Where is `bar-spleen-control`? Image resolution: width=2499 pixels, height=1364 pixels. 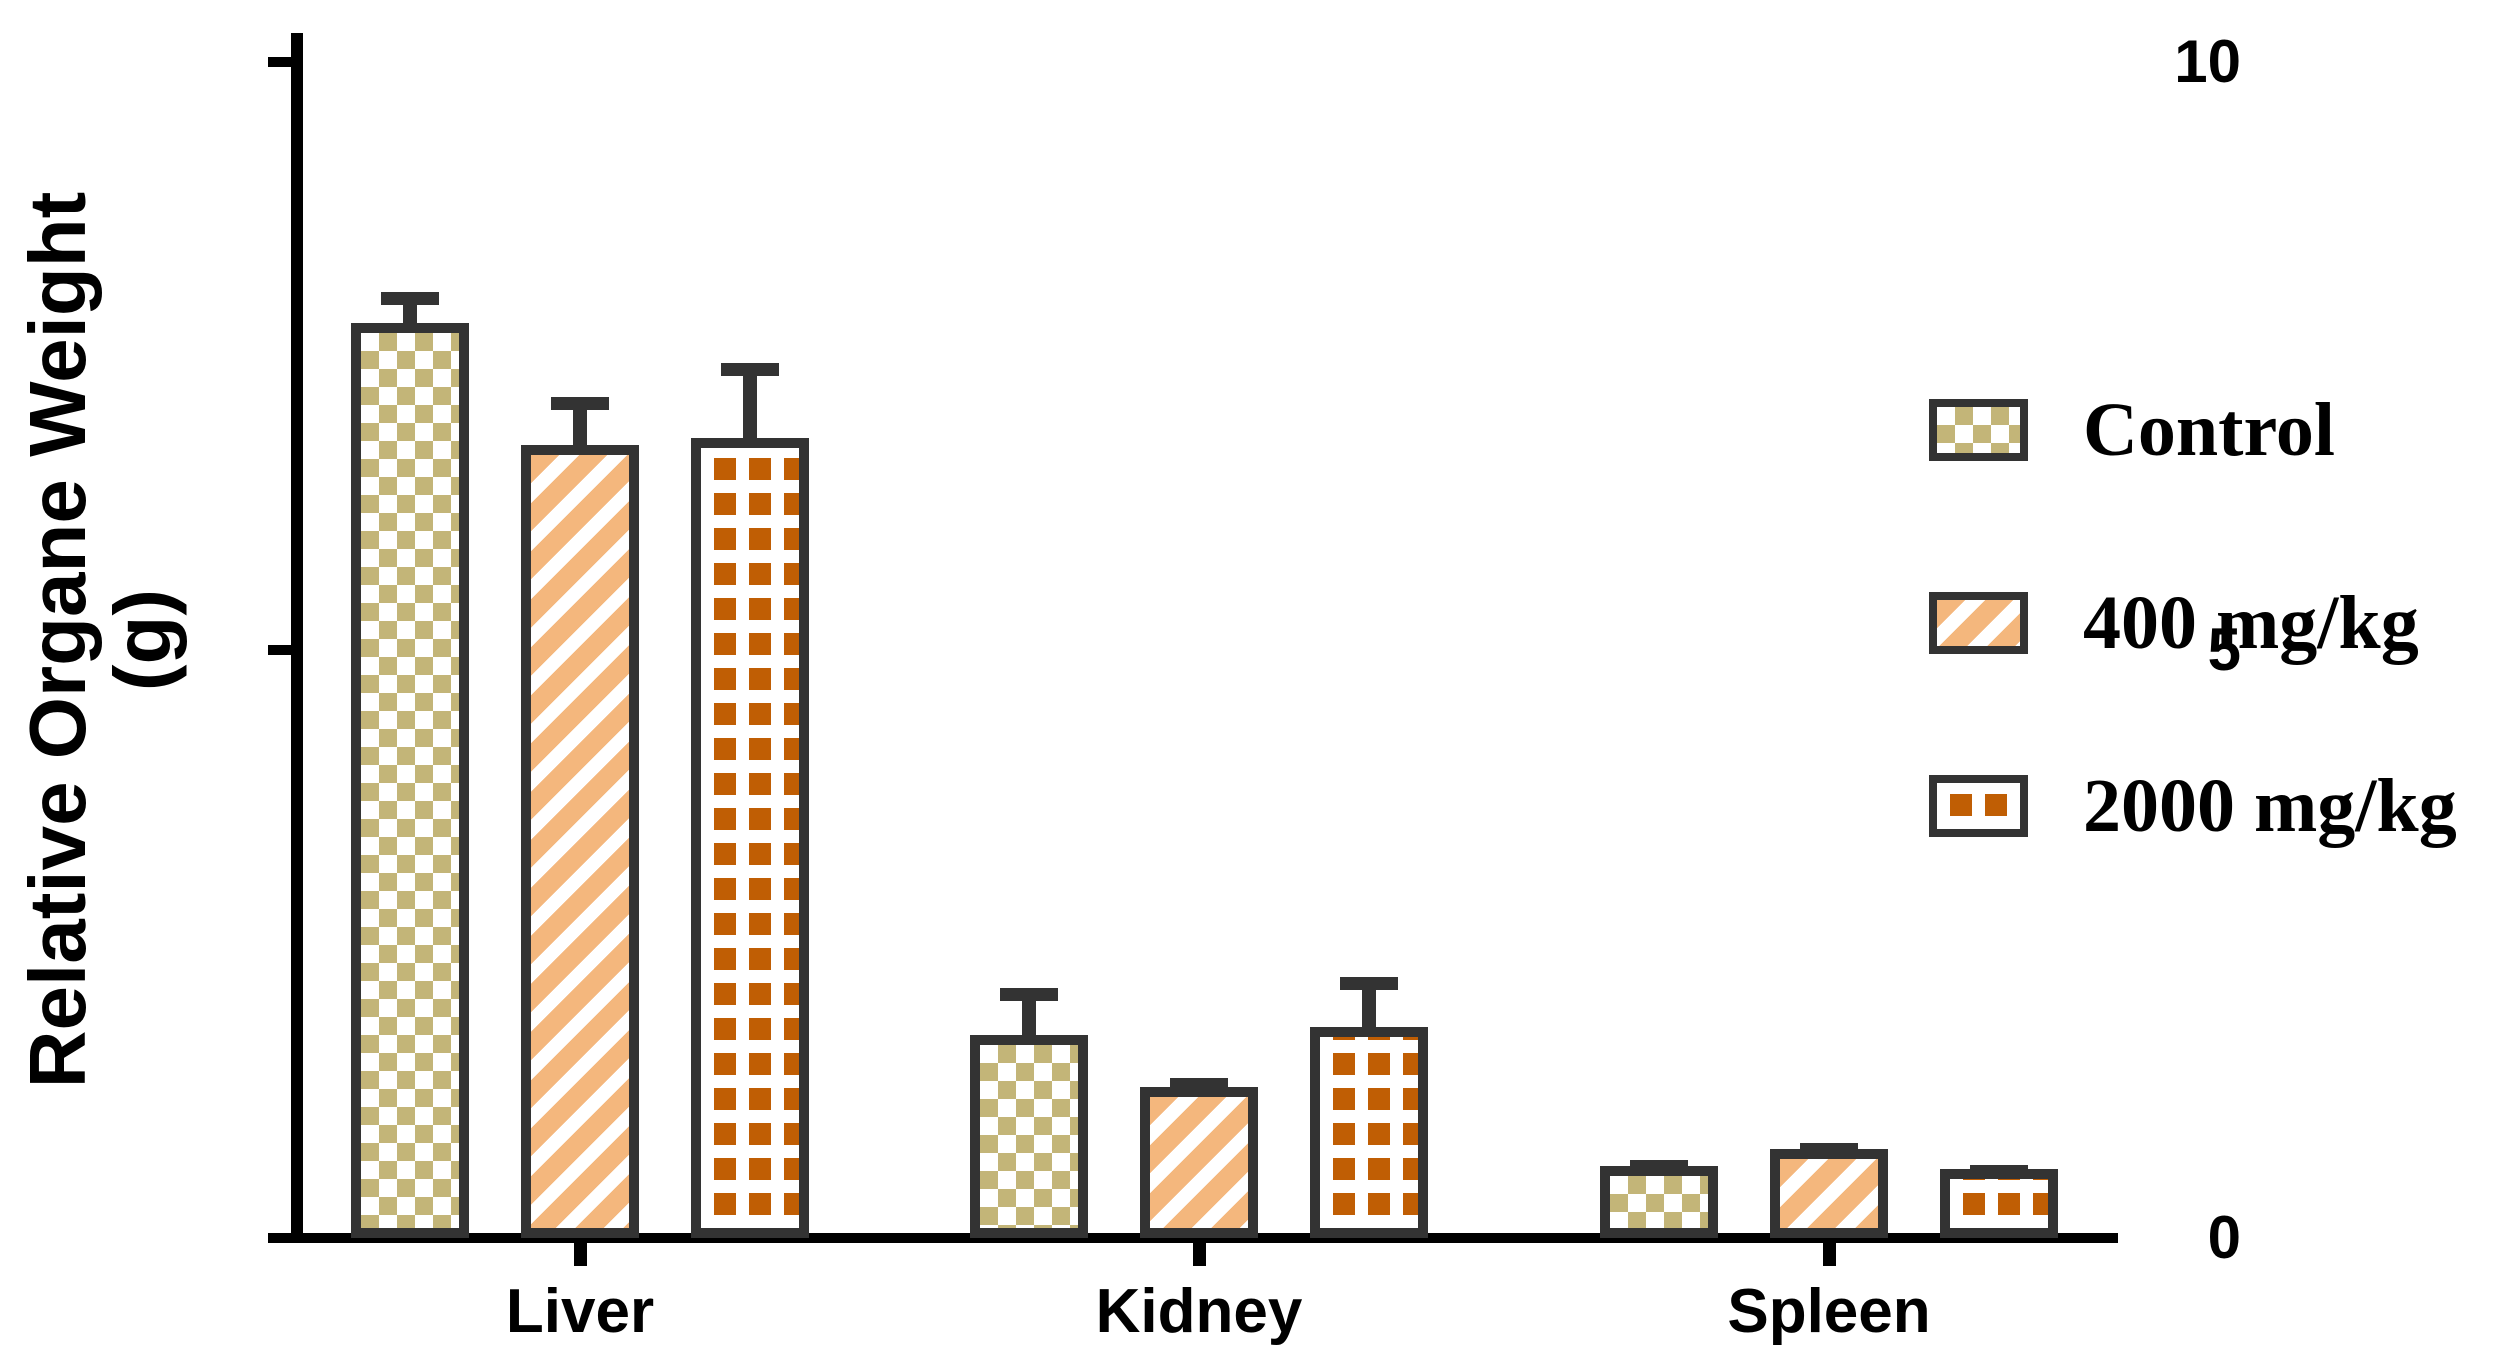 bar-spleen-control is located at coordinates (1659, 1202).